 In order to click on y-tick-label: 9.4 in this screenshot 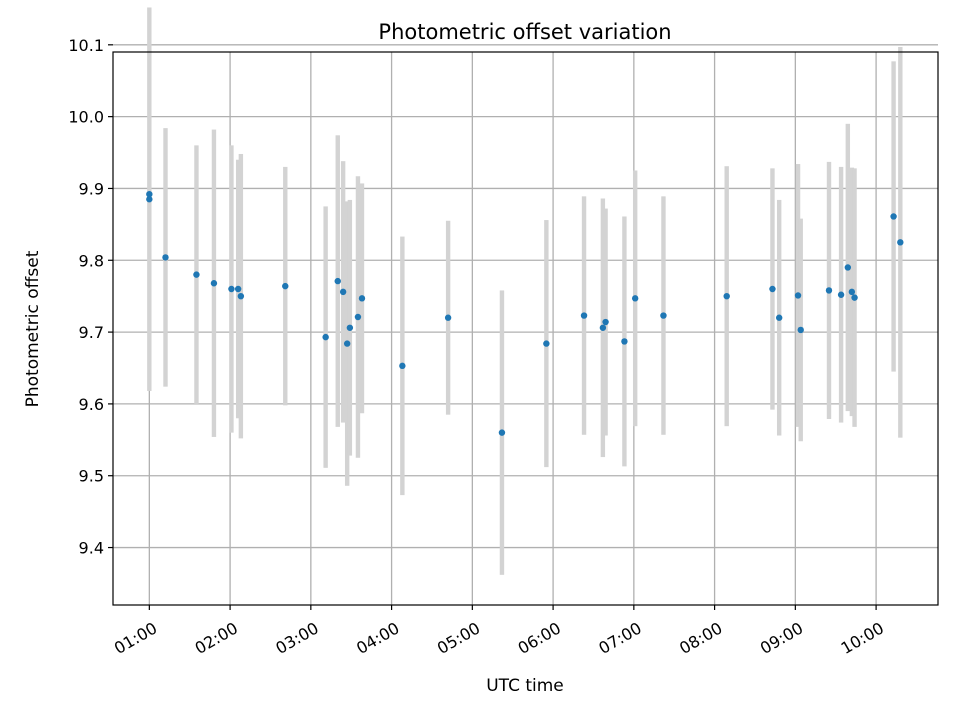, I will do `click(91, 548)`.